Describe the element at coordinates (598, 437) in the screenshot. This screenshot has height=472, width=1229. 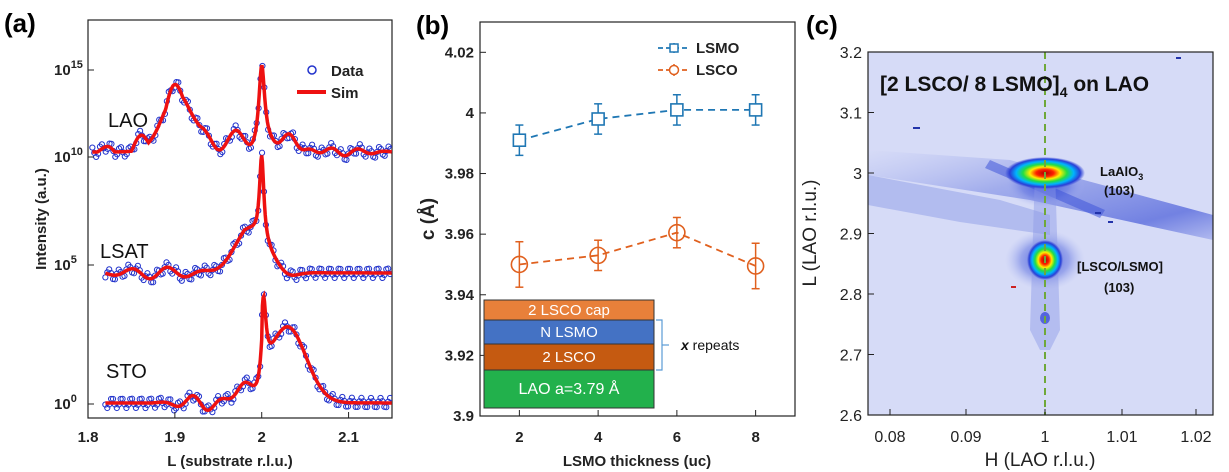
I see `x-tick-label: 4` at that location.